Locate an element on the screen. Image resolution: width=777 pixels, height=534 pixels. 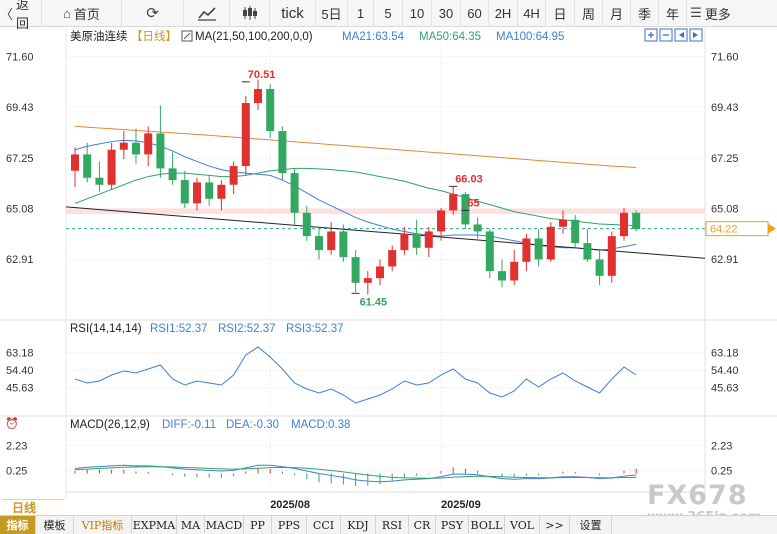
period-button-6: 60 is located at coordinates (475, 13).